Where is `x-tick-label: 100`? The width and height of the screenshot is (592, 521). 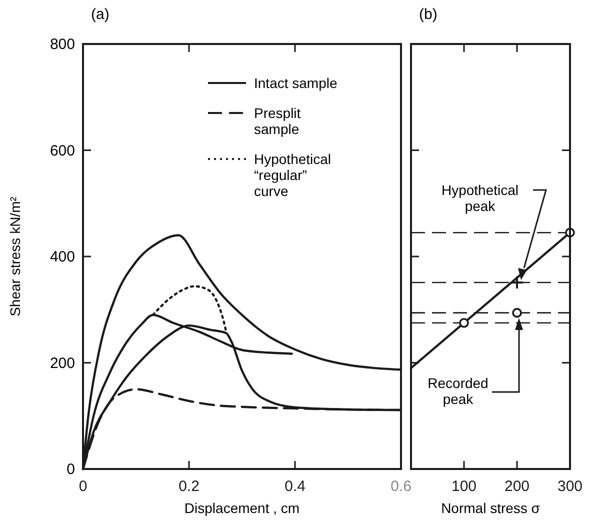
x-tick-label: 100 is located at coordinates (464, 486).